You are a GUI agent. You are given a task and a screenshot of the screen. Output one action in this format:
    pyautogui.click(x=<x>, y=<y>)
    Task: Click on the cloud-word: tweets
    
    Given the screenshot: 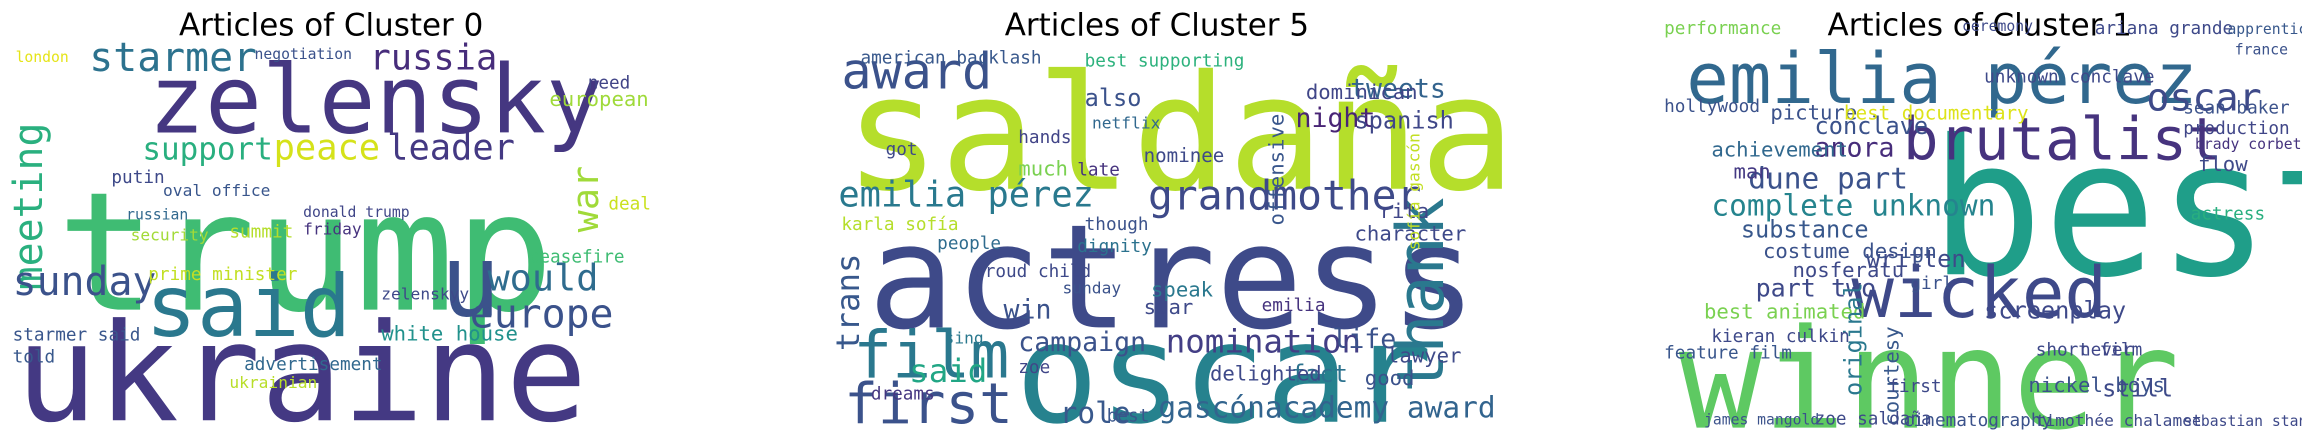 What is the action you would take?
    pyautogui.click(x=1398, y=88)
    